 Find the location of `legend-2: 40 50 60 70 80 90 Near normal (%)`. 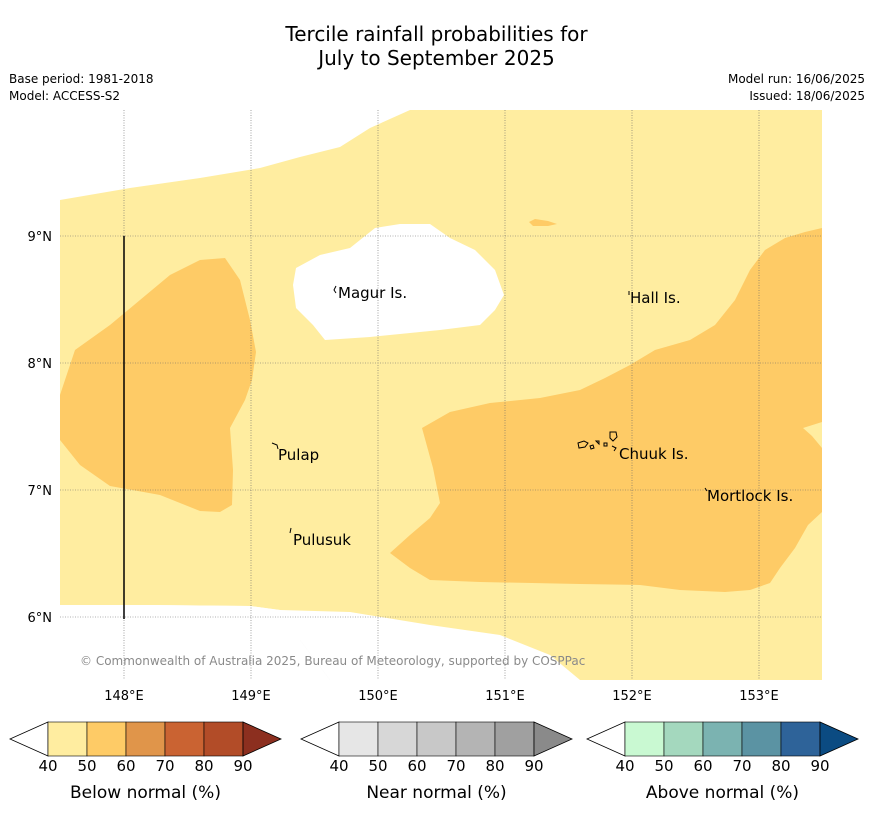

legend-2: 40 50 60 70 80 90 Near normal (%) is located at coordinates (436, 762).